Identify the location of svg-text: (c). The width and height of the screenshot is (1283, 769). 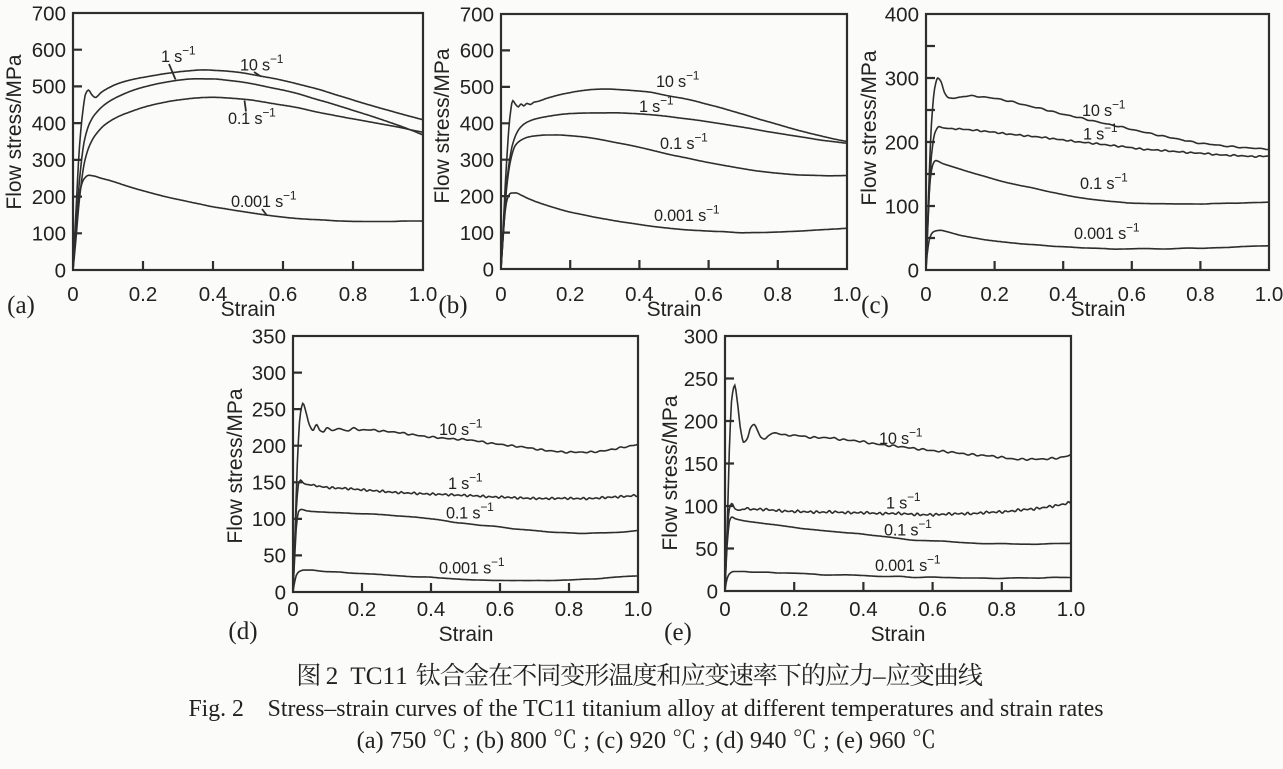
(875, 305).